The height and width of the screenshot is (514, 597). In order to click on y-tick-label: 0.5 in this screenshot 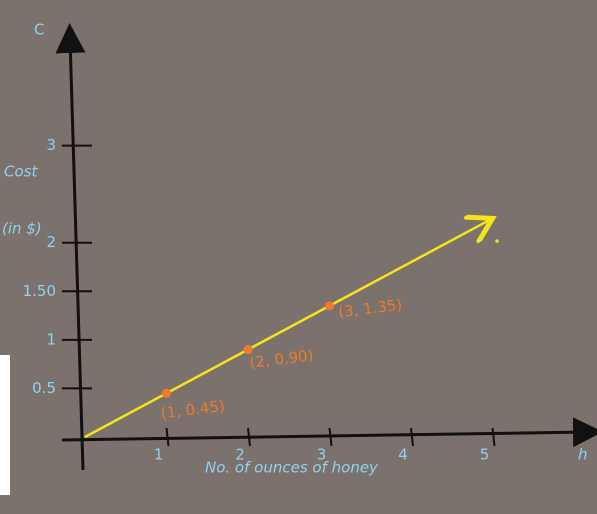, I will do `click(44, 388)`.